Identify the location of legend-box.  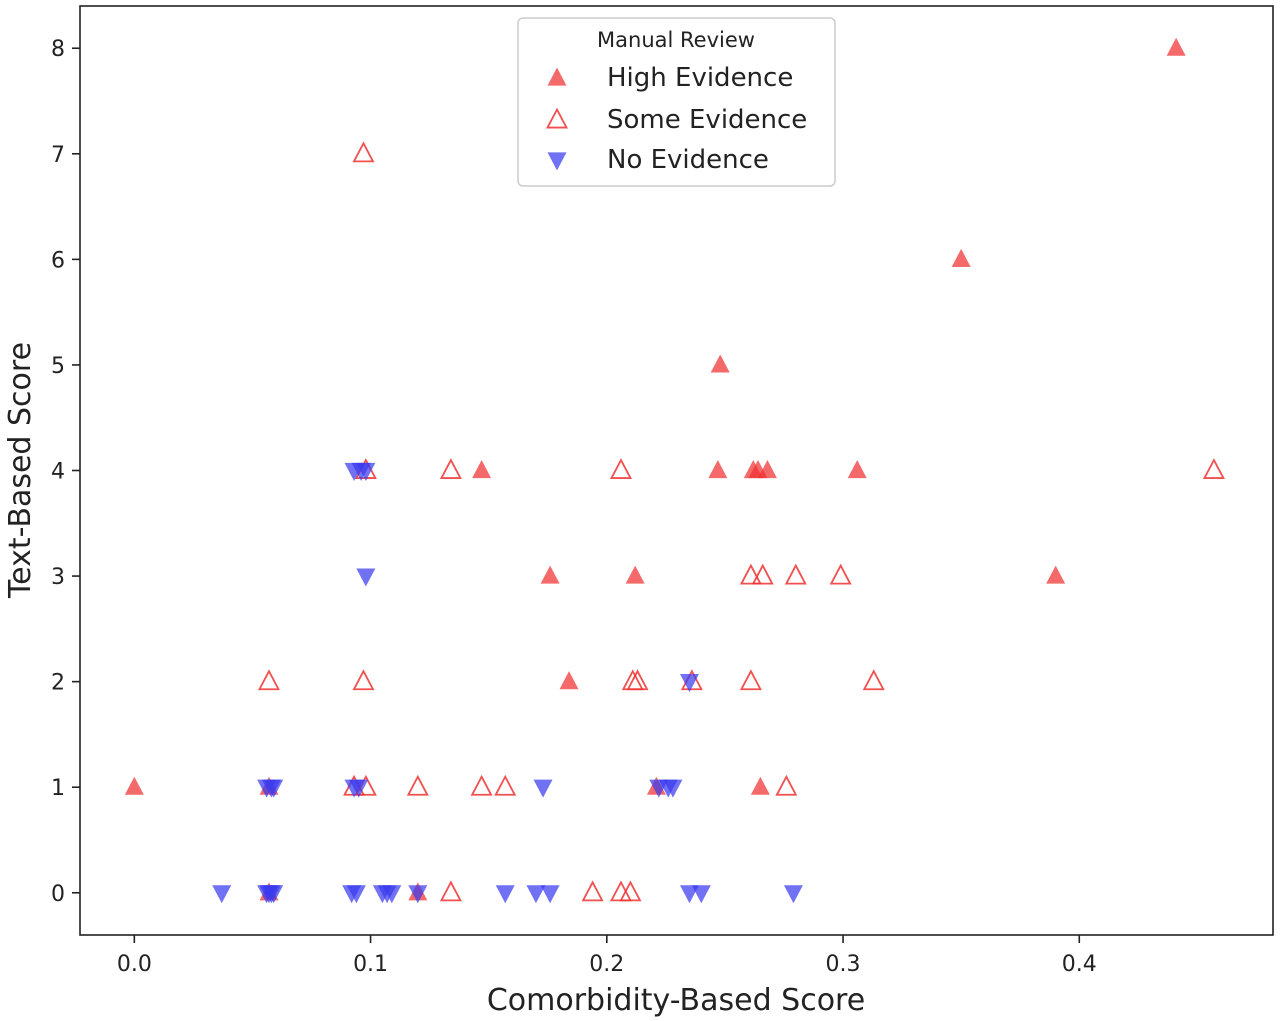
(676, 102).